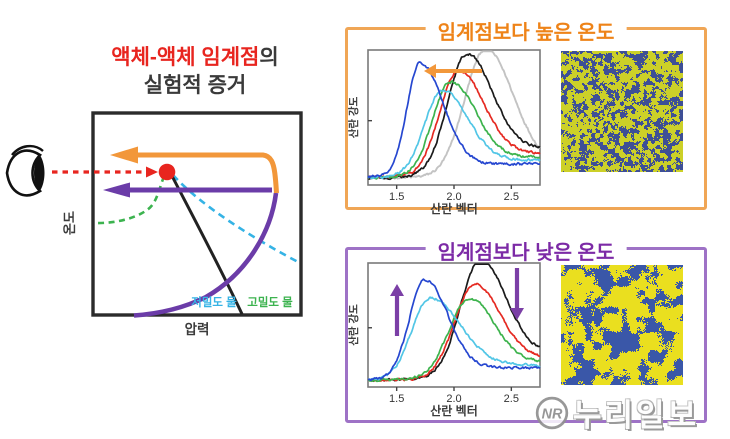  Describe the element at coordinates (152, 172) in the screenshot. I see `sight-arrowhead-icon` at that location.